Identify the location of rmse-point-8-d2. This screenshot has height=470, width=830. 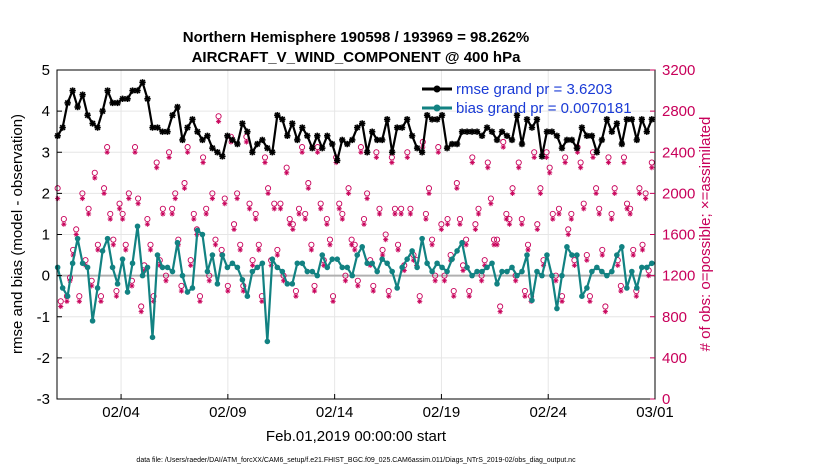
(97, 127).